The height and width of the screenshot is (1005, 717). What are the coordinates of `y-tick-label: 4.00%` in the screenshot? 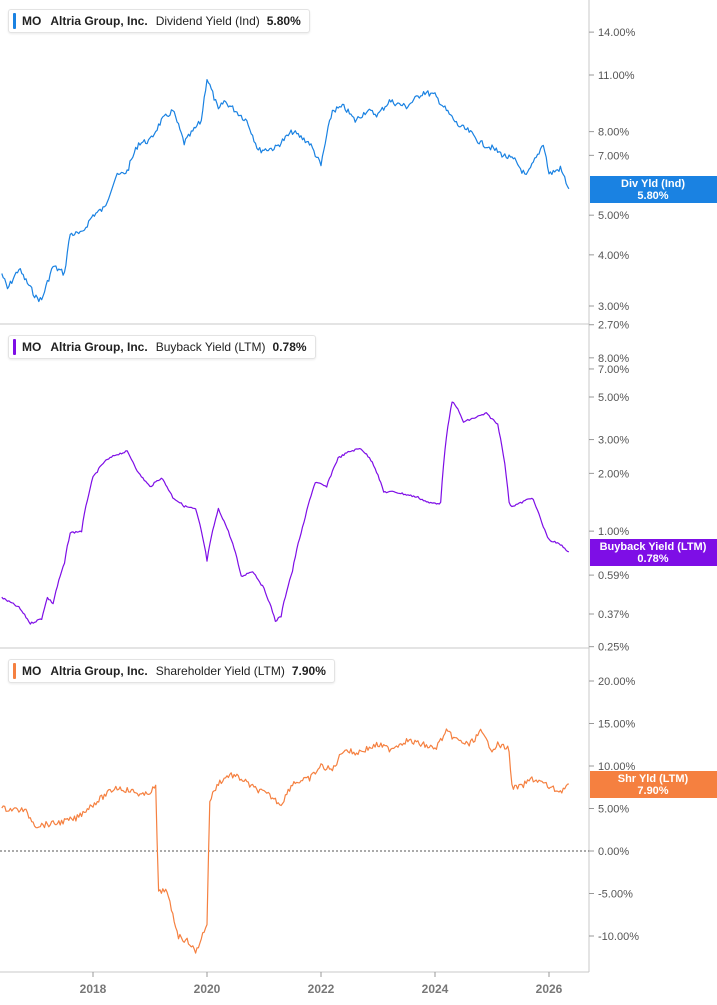 It's located at (613, 256).